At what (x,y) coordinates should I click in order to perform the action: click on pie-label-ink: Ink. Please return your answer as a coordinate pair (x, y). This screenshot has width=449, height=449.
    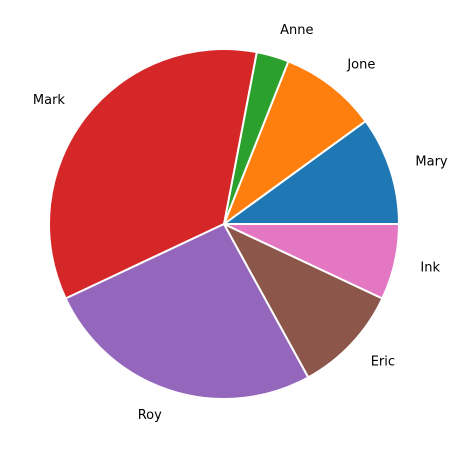
    Looking at the image, I should click on (430, 267).